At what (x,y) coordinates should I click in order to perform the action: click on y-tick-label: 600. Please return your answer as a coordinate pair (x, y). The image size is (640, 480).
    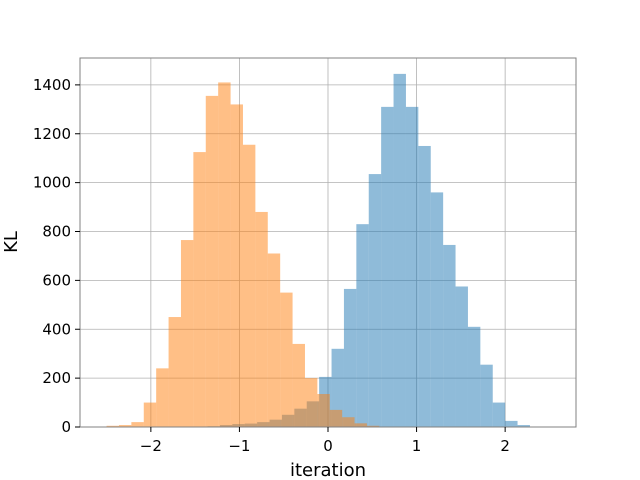
    Looking at the image, I should click on (56, 280).